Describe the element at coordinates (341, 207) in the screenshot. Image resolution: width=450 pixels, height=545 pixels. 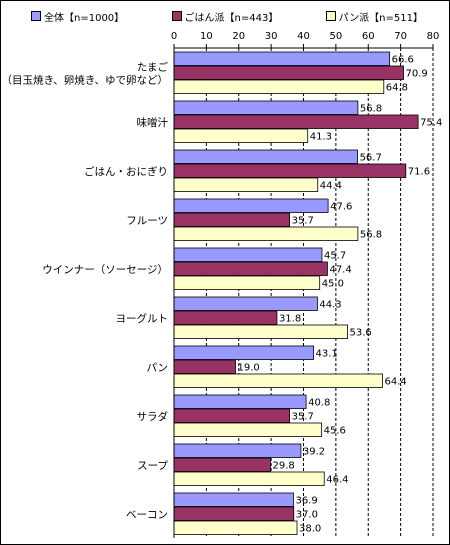
I see `bar-value-label: 47.6` at that location.